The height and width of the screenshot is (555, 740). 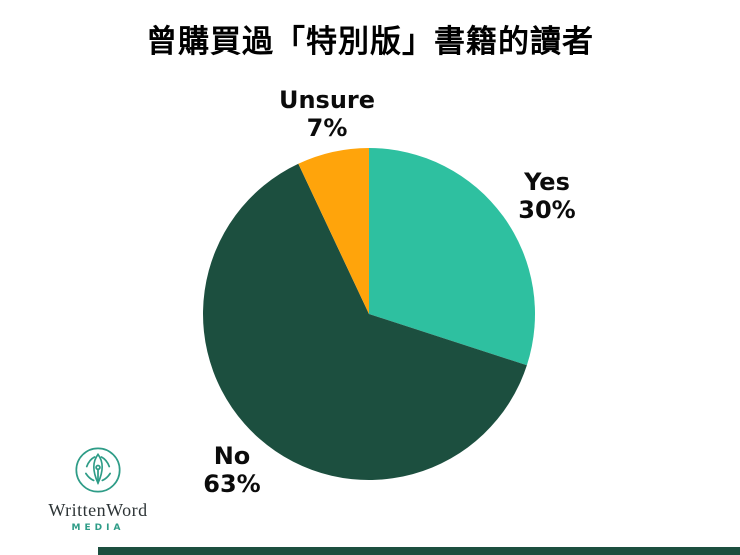 What do you see at coordinates (547, 210) in the screenshot?
I see `slice-label-yes-pct: 30%` at bounding box center [547, 210].